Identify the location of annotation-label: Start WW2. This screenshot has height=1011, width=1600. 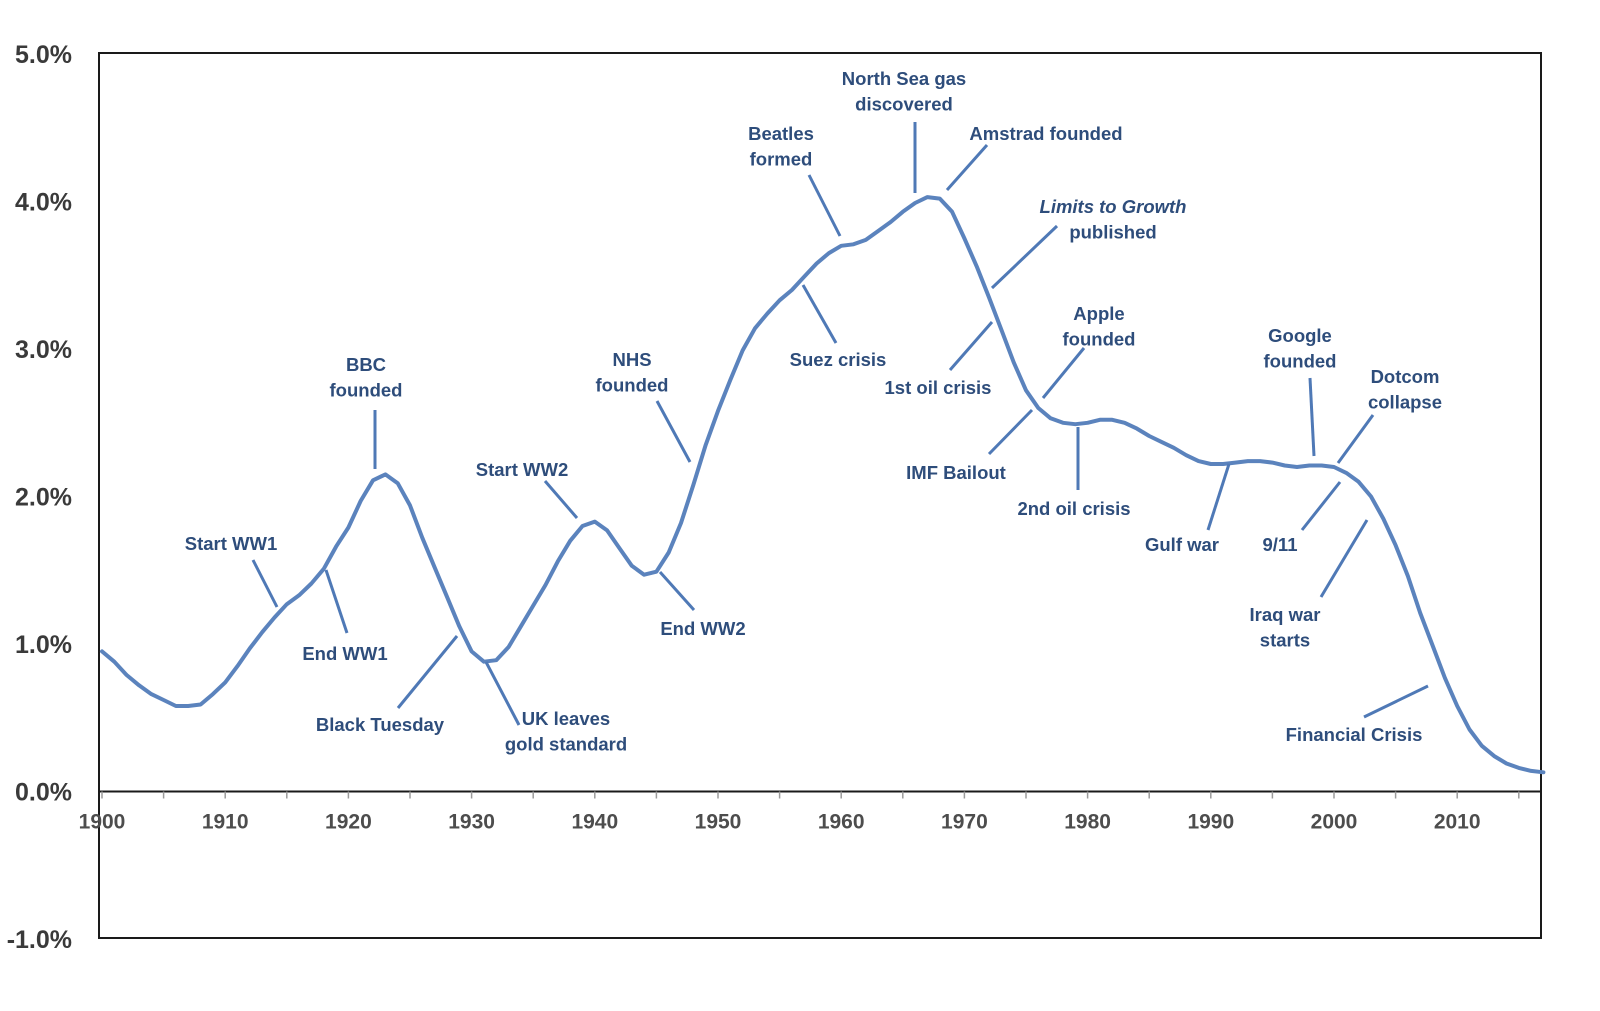
(522, 469).